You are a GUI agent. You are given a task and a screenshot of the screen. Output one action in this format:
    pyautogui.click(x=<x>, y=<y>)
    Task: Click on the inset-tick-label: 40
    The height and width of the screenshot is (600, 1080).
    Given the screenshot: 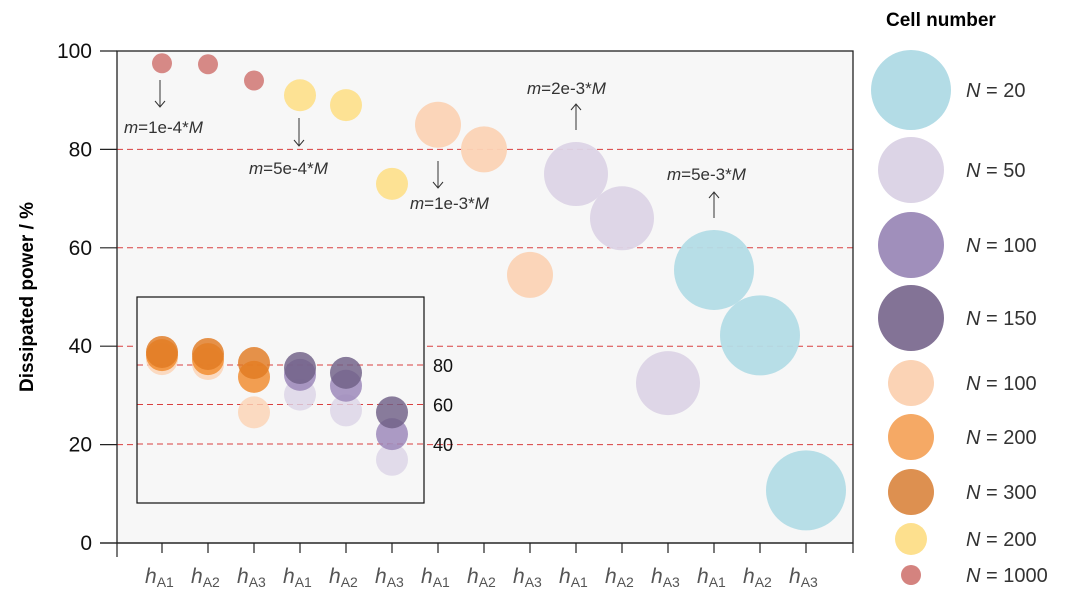 What is the action you would take?
    pyautogui.click(x=443, y=445)
    